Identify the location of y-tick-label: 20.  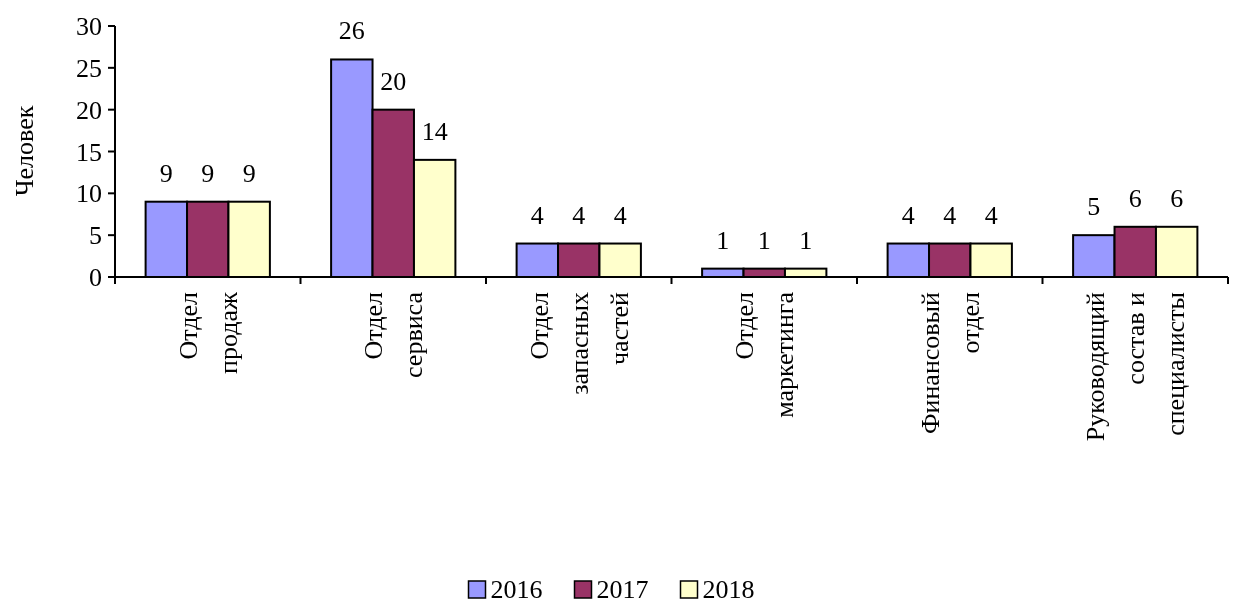
(89, 110).